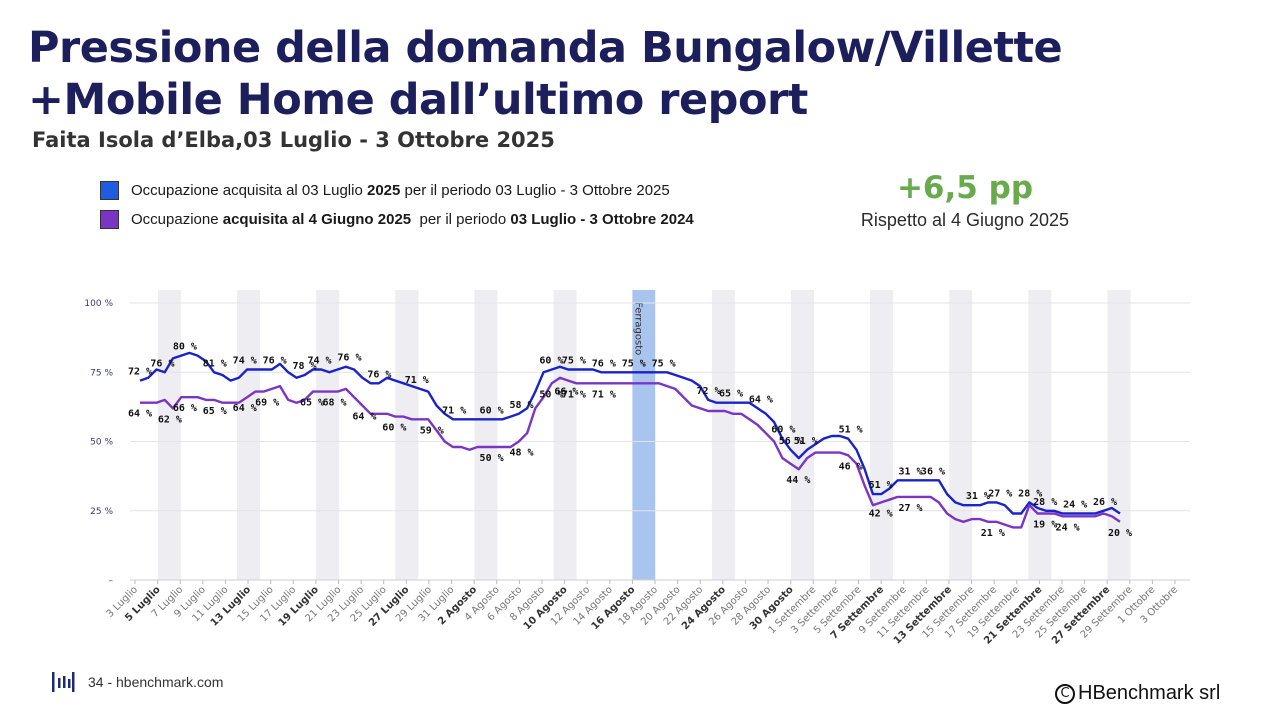 This screenshot has height=720, width=1280. Describe the element at coordinates (305, 366) in the screenshot. I see `data-label-2025: 78 %` at that location.